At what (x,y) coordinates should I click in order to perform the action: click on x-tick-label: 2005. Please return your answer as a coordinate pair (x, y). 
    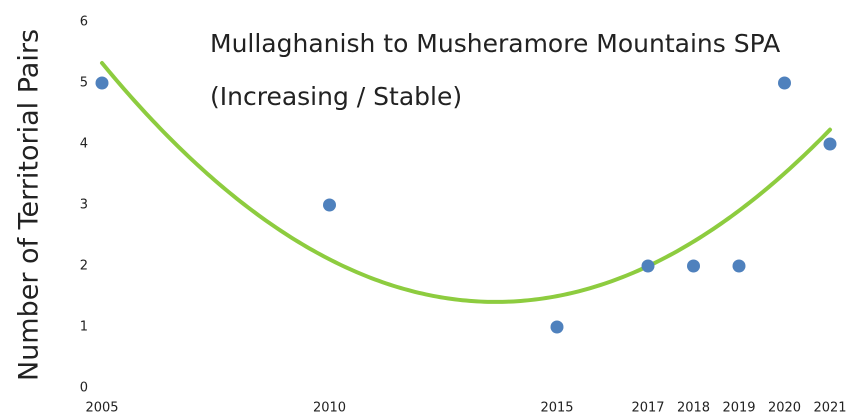
    Looking at the image, I should click on (101, 407).